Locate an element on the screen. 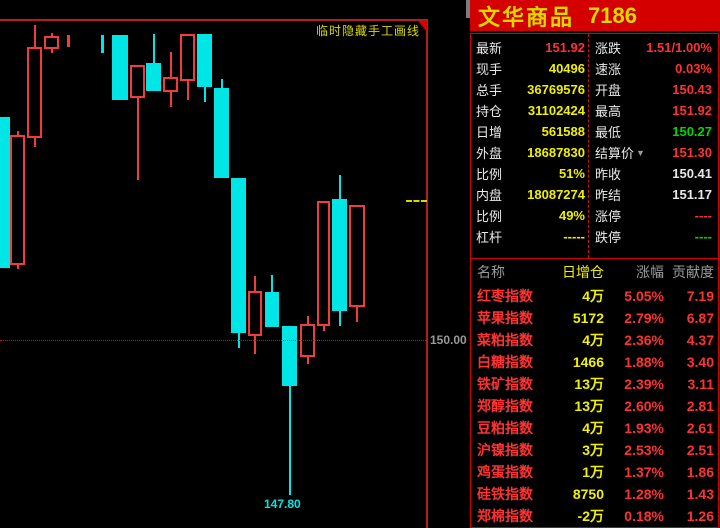 The height and width of the screenshot is (528, 720). splitter-handle is located at coordinates (468, 9).